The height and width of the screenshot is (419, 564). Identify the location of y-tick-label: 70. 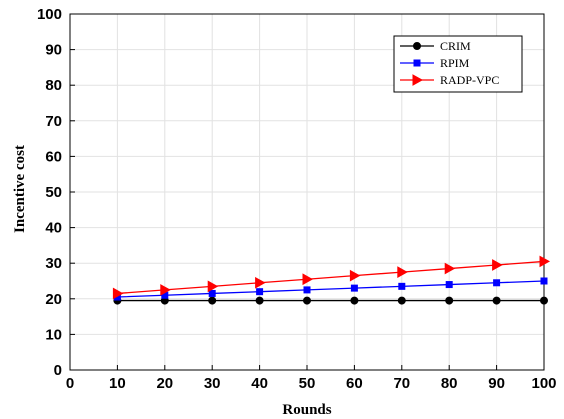
(53, 121).